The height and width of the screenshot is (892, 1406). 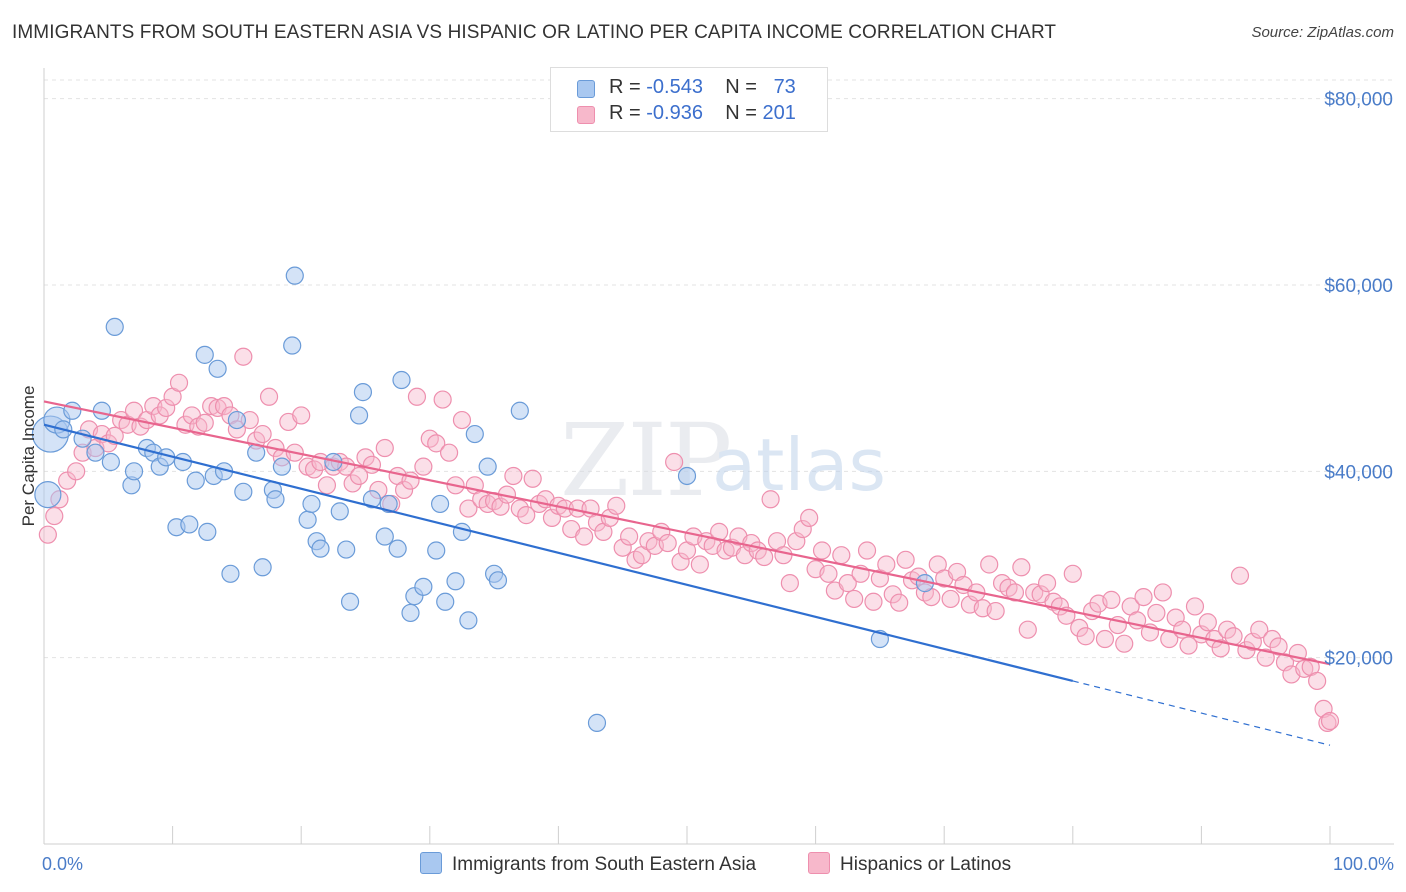 What do you see at coordinates (604, 864) in the screenshot?
I see `bottom-legend-label-sea: Immigrants from South Eastern Asia` at bounding box center [604, 864].